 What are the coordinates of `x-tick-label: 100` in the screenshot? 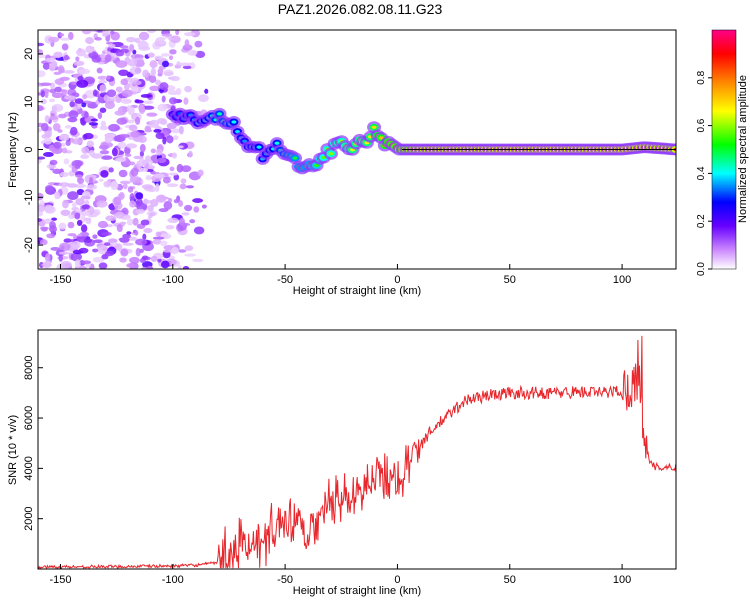 It's located at (622, 580).